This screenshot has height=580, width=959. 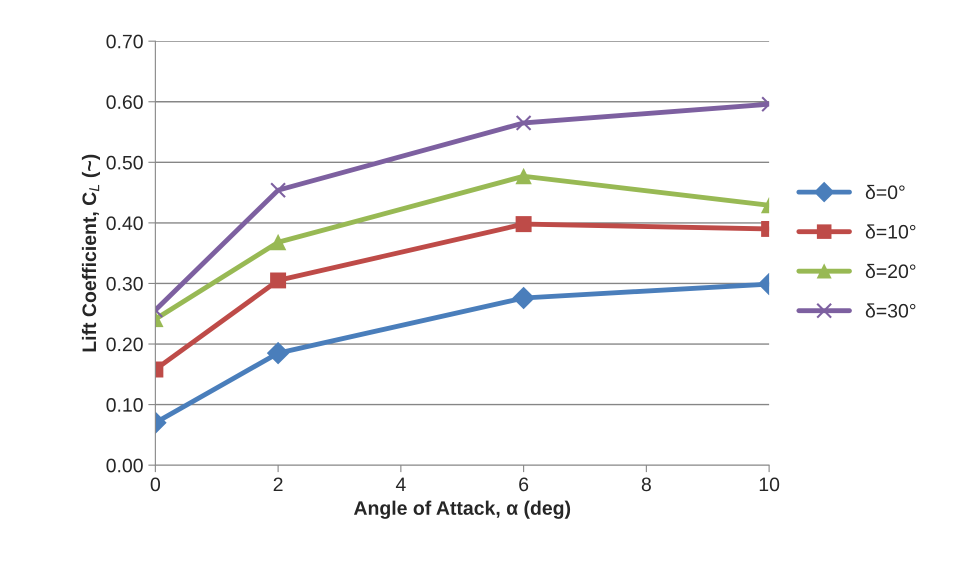 What do you see at coordinates (155, 484) in the screenshot?
I see `x-tick-label: 0` at bounding box center [155, 484].